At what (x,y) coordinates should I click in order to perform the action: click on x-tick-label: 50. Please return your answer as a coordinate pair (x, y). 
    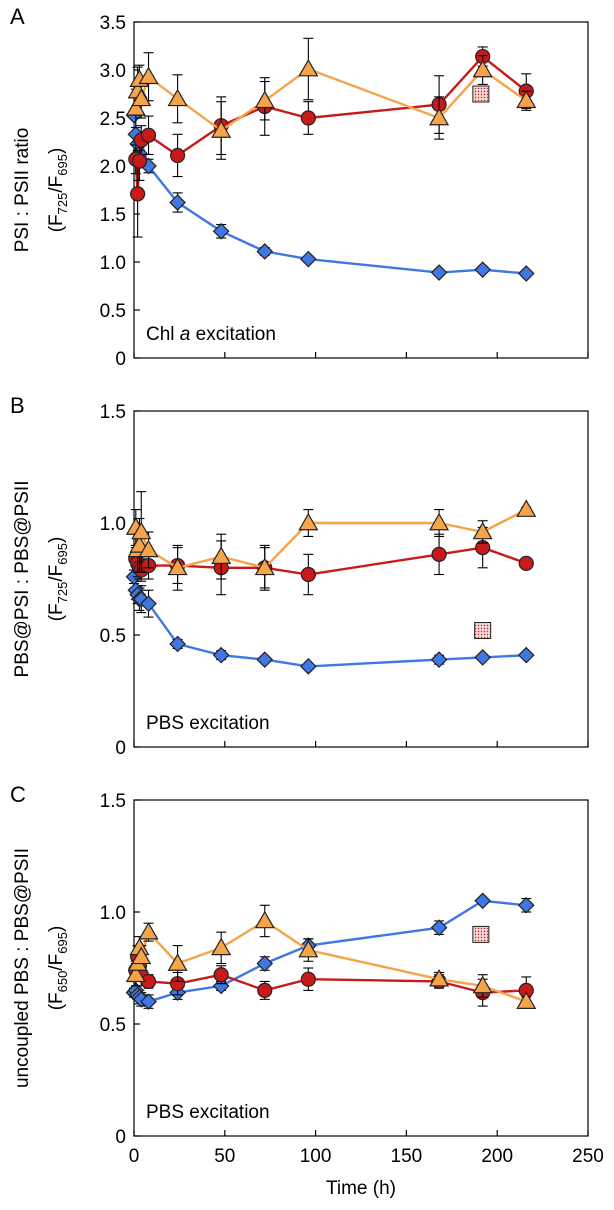
    Looking at the image, I should click on (224, 1156).